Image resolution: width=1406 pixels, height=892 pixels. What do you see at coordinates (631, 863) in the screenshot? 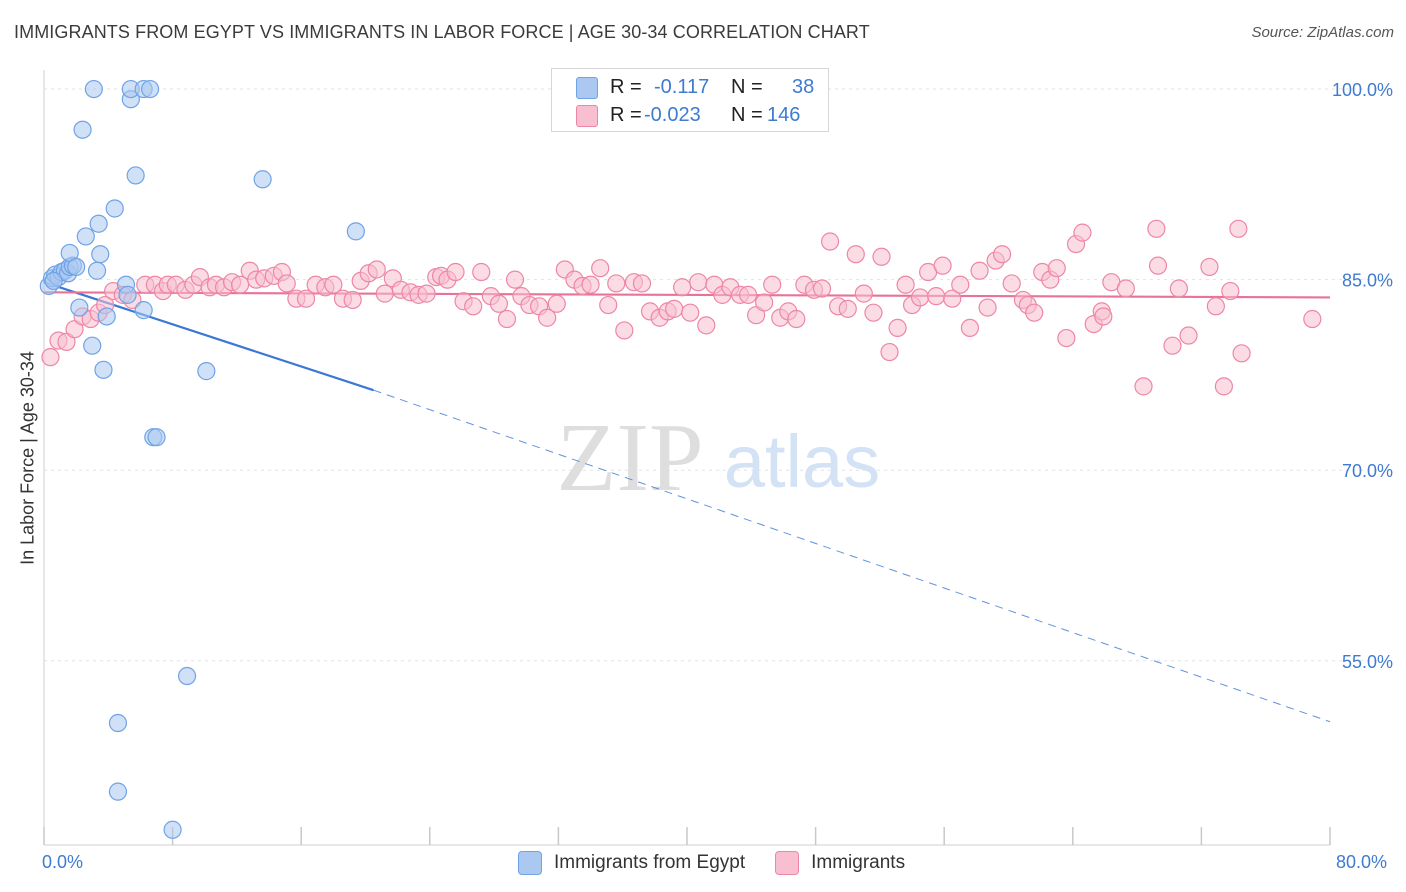
I see `series-legend-egypt: Immigrants from Egypt` at bounding box center [631, 863].